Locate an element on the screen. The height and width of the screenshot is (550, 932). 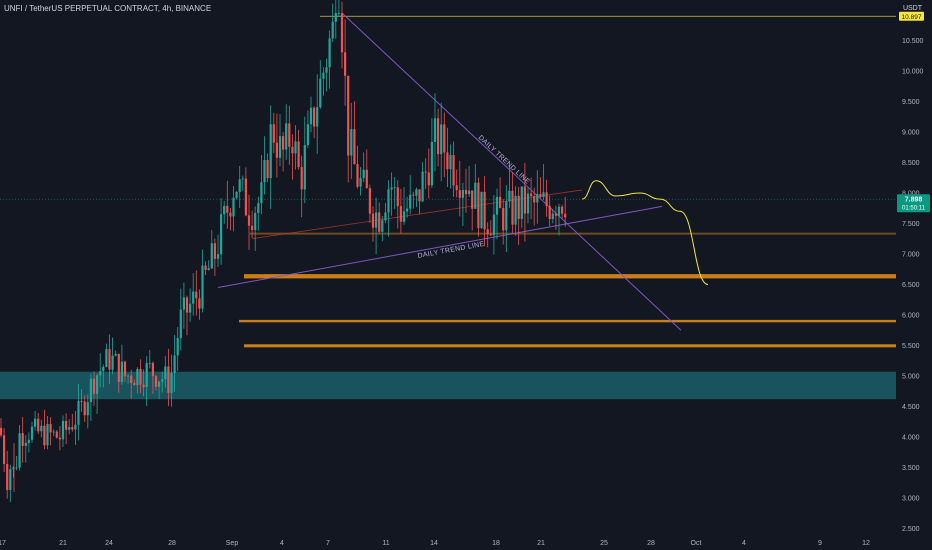
y-tick-label: 6.500 is located at coordinates (911, 285).